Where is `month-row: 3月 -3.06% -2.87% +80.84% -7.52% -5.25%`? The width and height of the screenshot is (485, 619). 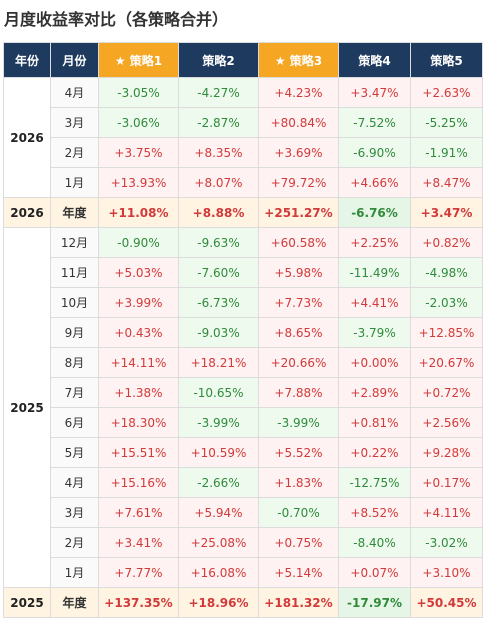
month-row: 3月 -3.06% -2.87% +80.84% -7.52% -5.25% is located at coordinates (243, 122).